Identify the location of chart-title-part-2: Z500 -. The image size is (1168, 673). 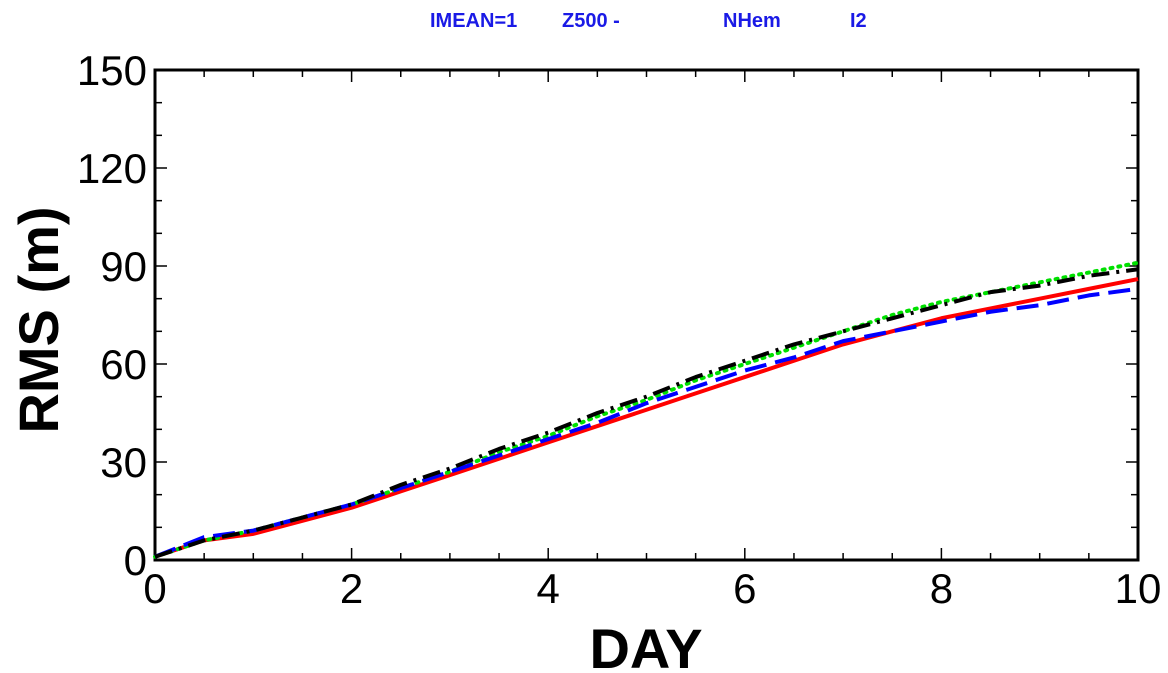
(591, 21).